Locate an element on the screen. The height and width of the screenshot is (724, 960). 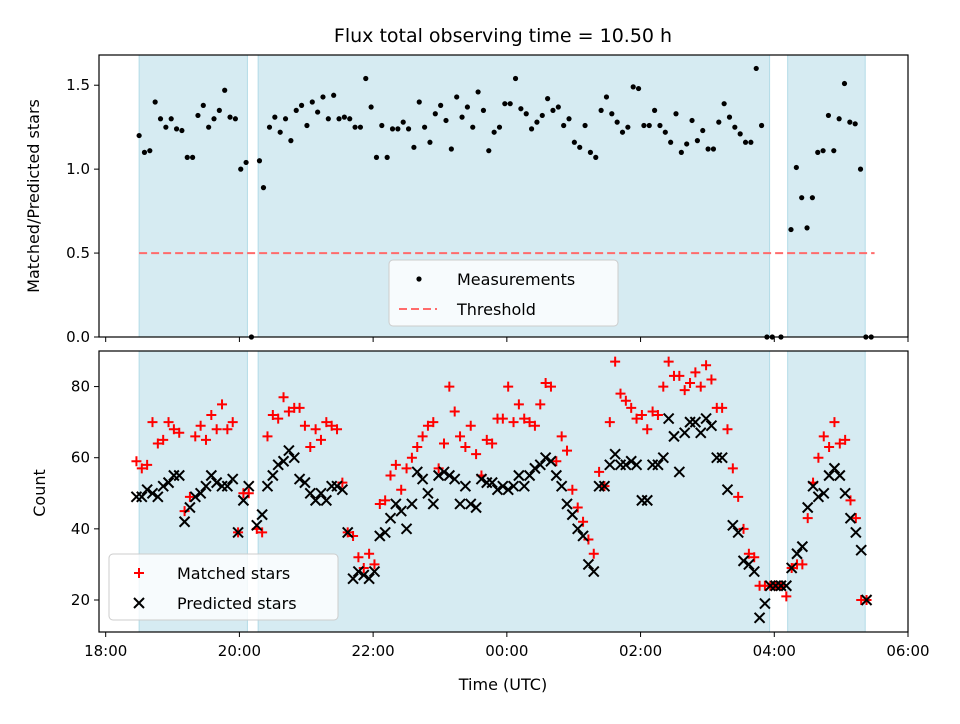
top-y-tick-label: 0.0 is located at coordinates (78, 337).